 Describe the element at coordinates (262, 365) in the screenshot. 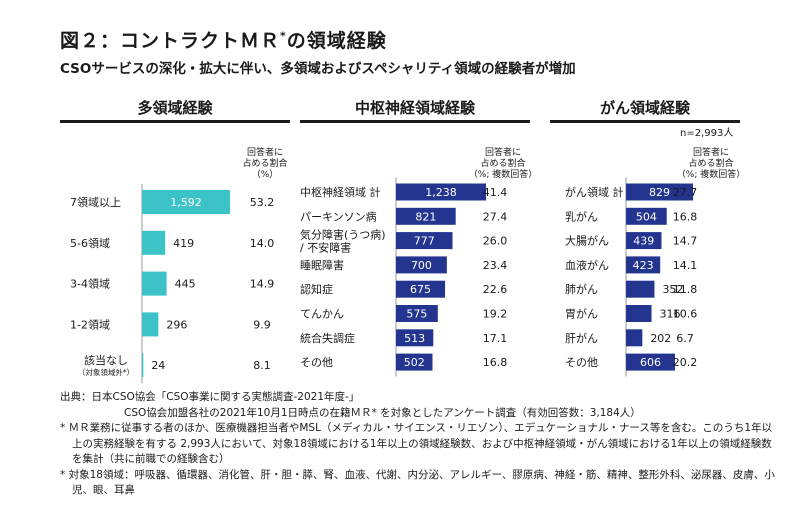

I see `multi-percent-label: 8.1` at that location.